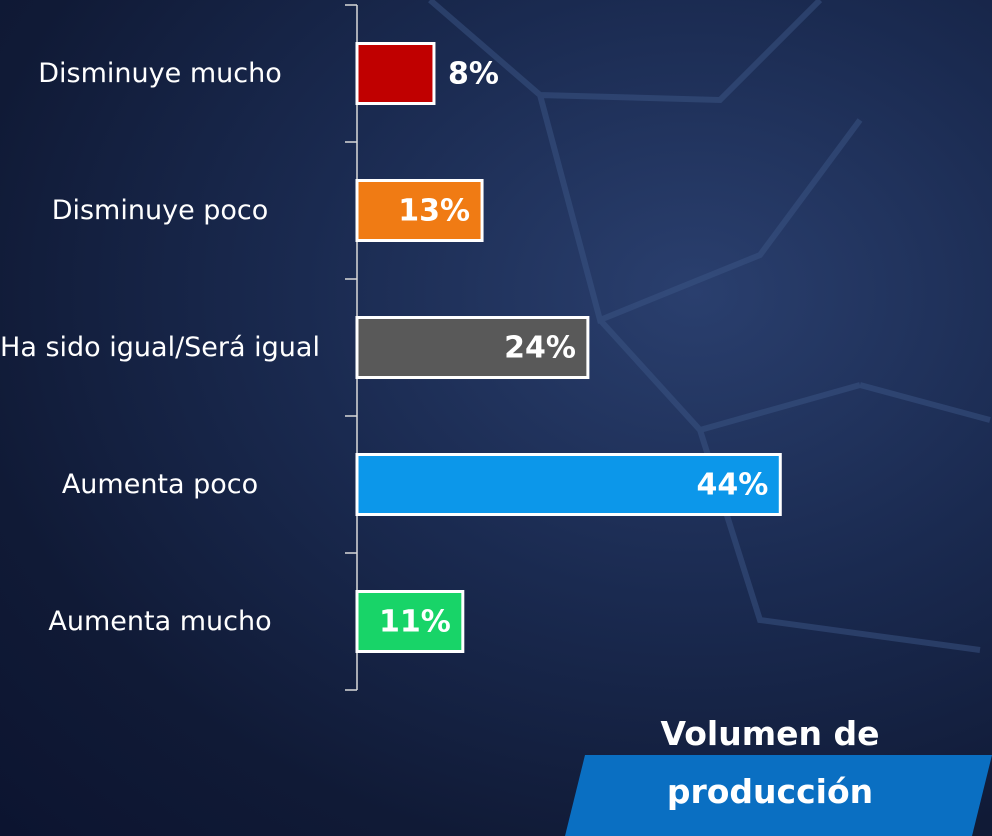  Describe the element at coordinates (160, 484) in the screenshot. I see `category-label: Aumenta poco` at that location.